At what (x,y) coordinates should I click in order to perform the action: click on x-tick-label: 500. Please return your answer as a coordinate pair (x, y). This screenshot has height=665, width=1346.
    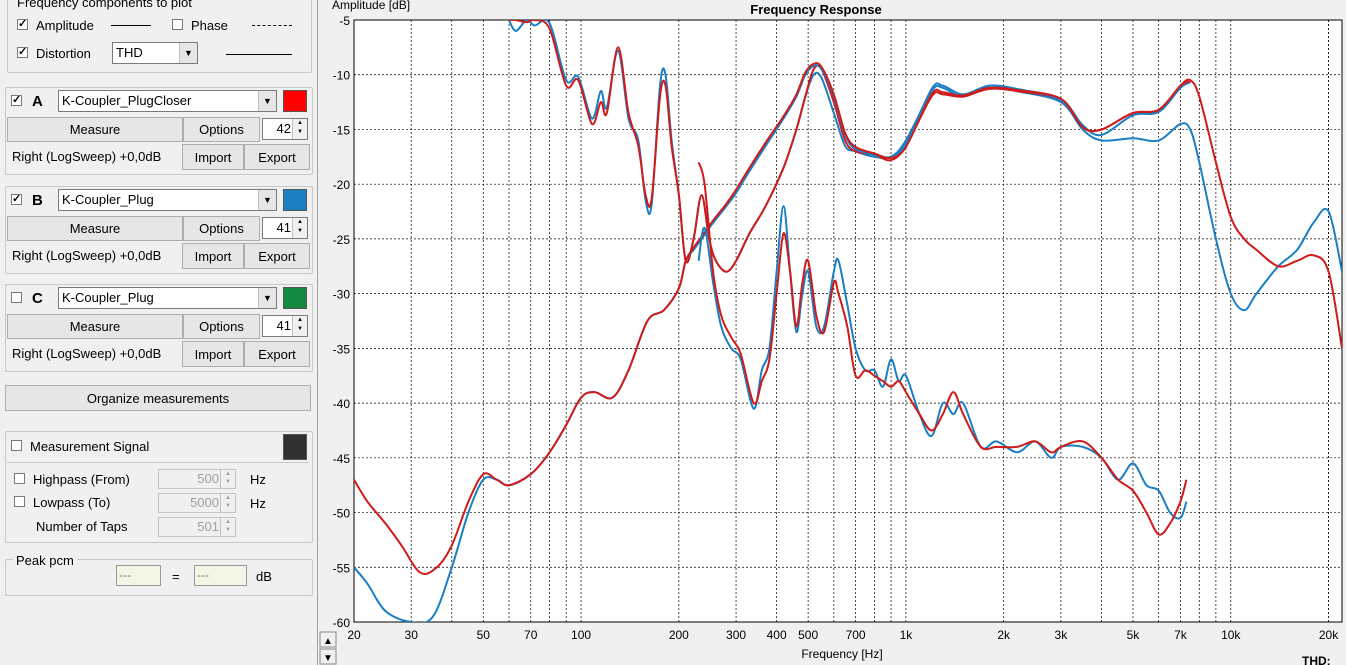
    Looking at the image, I should click on (808, 635).